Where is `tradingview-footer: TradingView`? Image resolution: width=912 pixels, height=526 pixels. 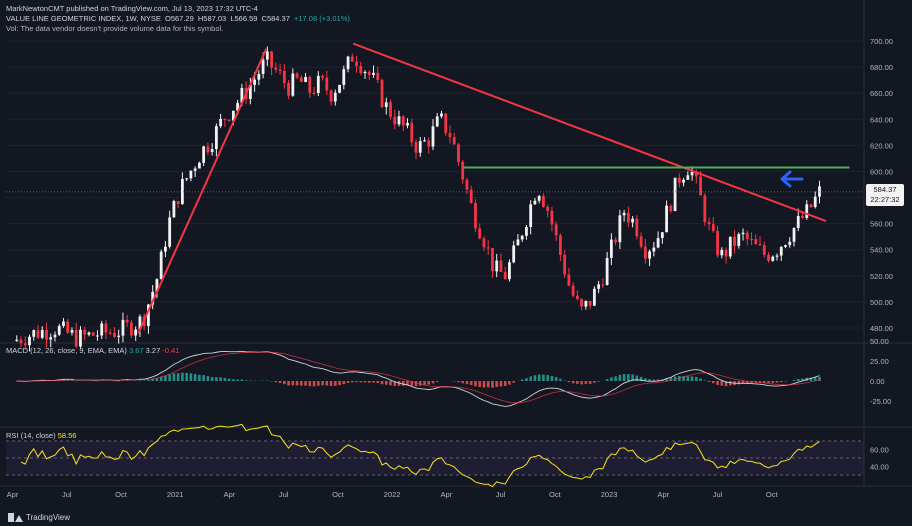 tradingview-footer: TradingView is located at coordinates (39, 517).